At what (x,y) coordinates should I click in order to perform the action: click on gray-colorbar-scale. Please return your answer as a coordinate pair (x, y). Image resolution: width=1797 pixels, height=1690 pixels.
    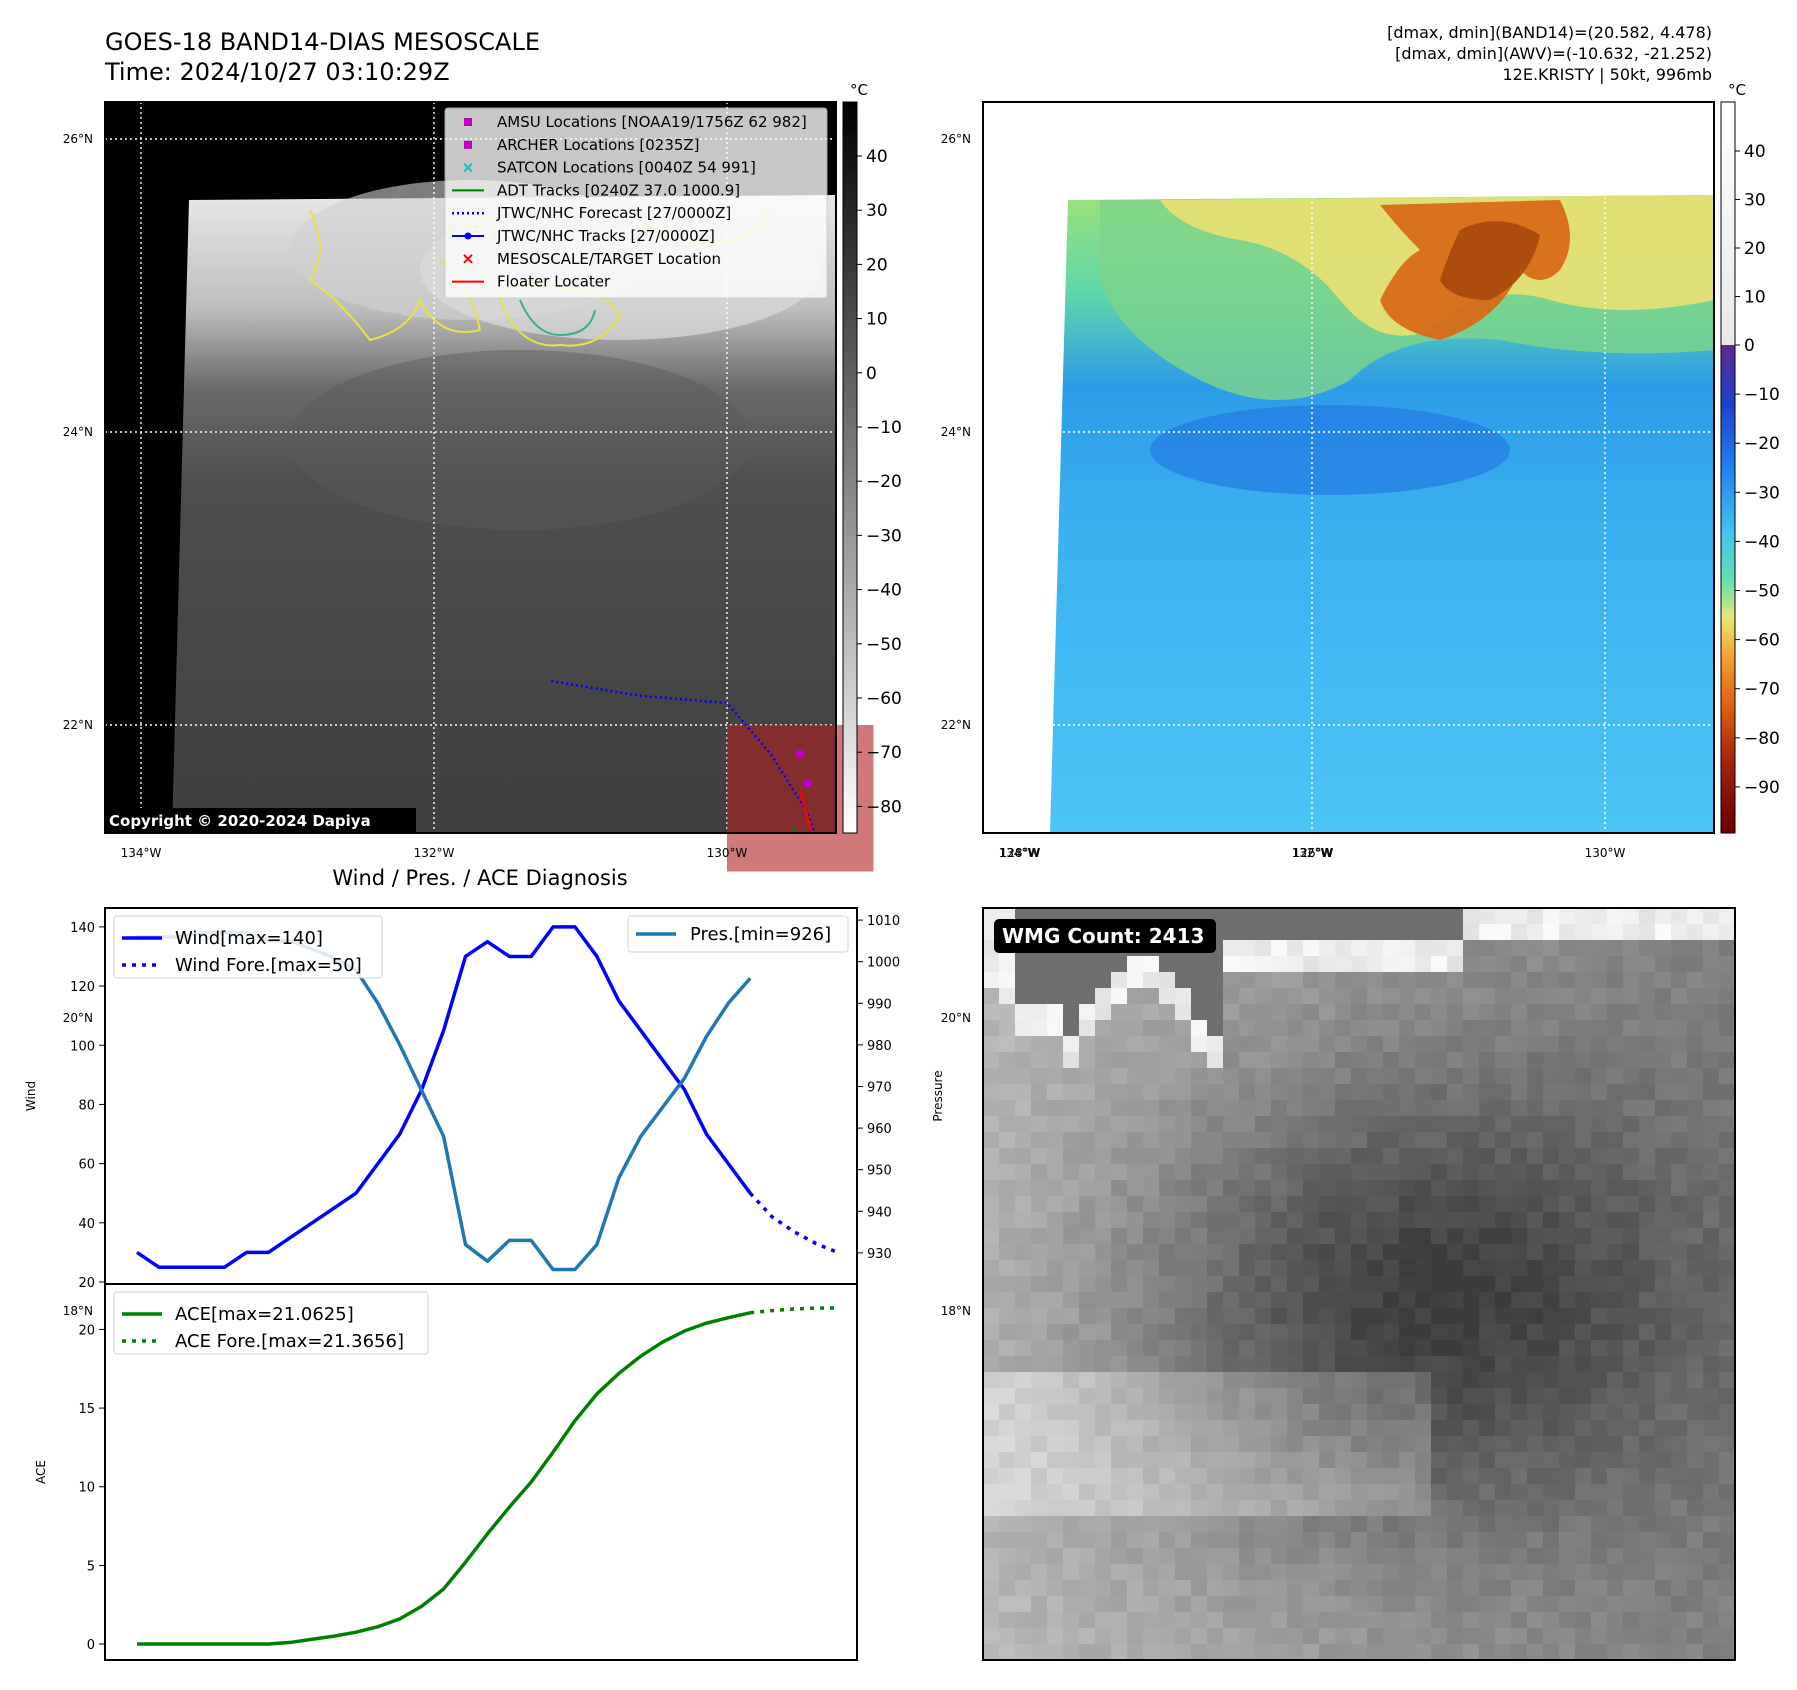
    Looking at the image, I should click on (850, 467).